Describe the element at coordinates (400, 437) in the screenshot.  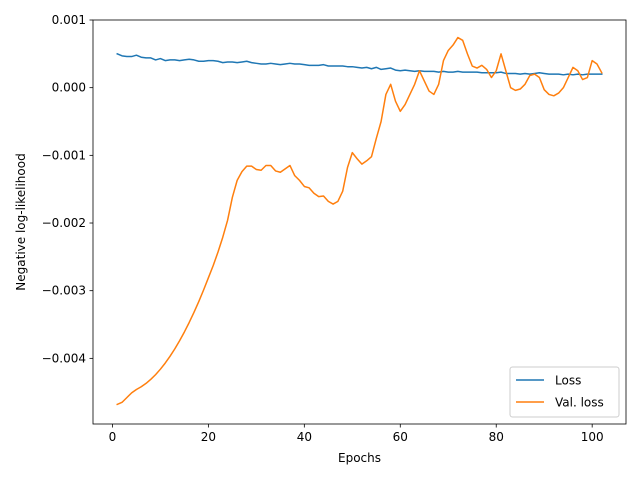
I see `x-tick-label: 60` at that location.